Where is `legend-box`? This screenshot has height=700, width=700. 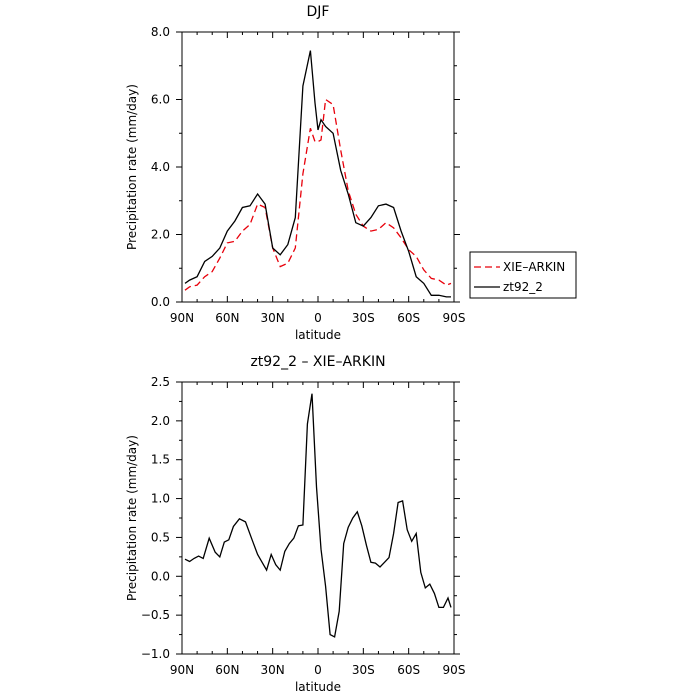 legend-box is located at coordinates (523, 275).